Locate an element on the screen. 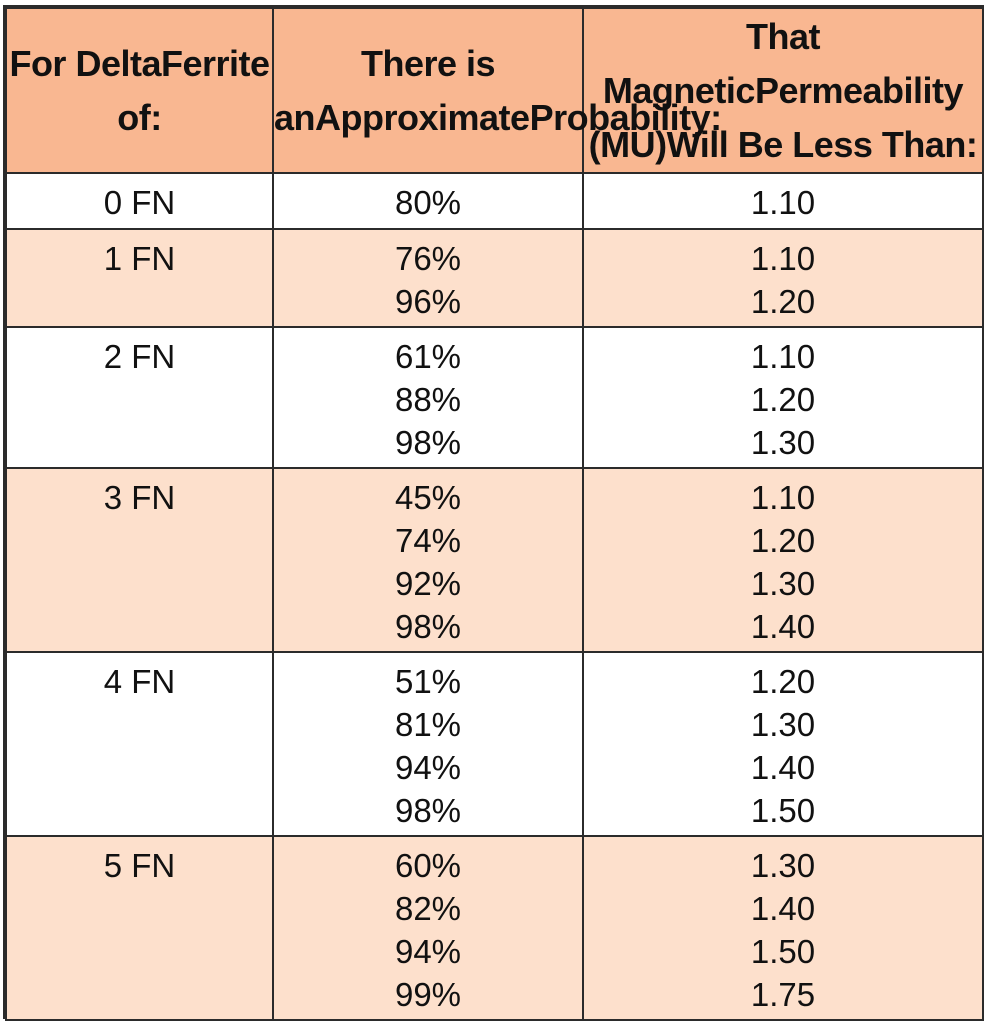 This screenshot has height=1024, width=989. permeability-cell: 1.10 1.20 is located at coordinates (783, 278).